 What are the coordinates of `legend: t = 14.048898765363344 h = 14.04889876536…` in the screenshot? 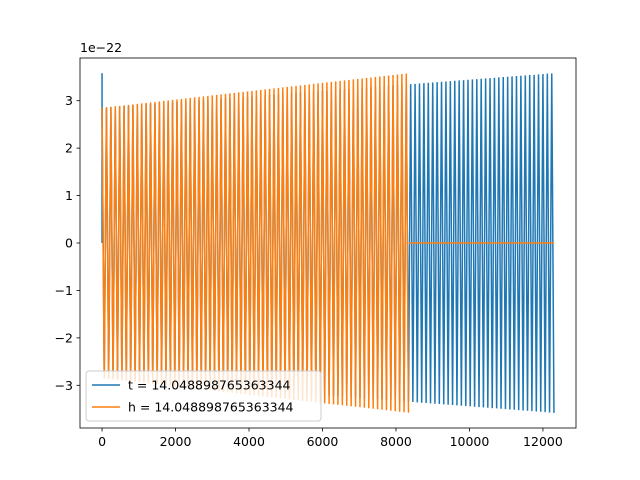 It's located at (203, 396).